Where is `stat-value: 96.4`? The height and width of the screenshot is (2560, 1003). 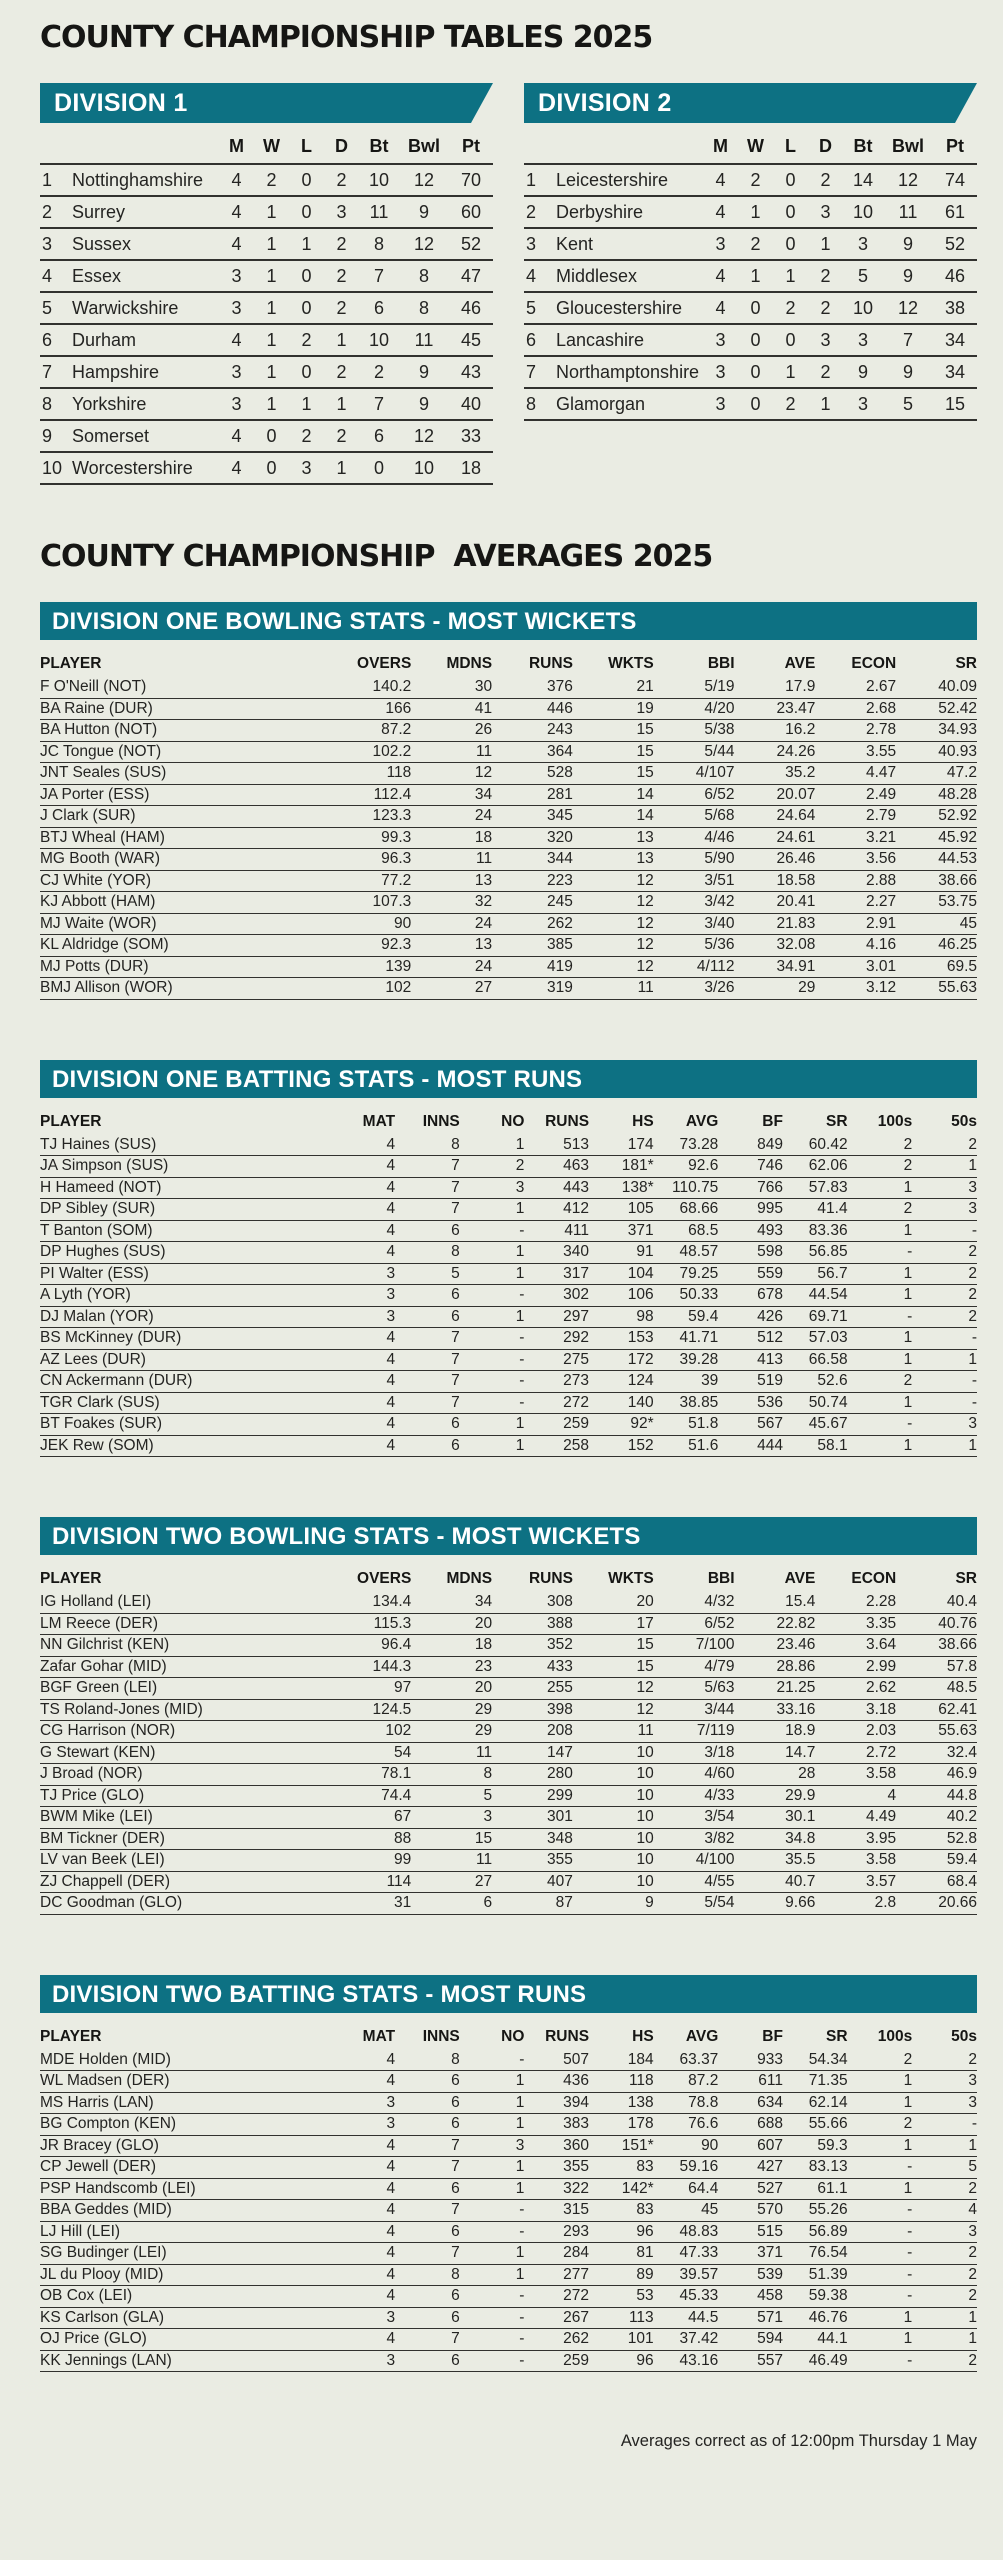
stat-value: 96.4 is located at coordinates (371, 1645).